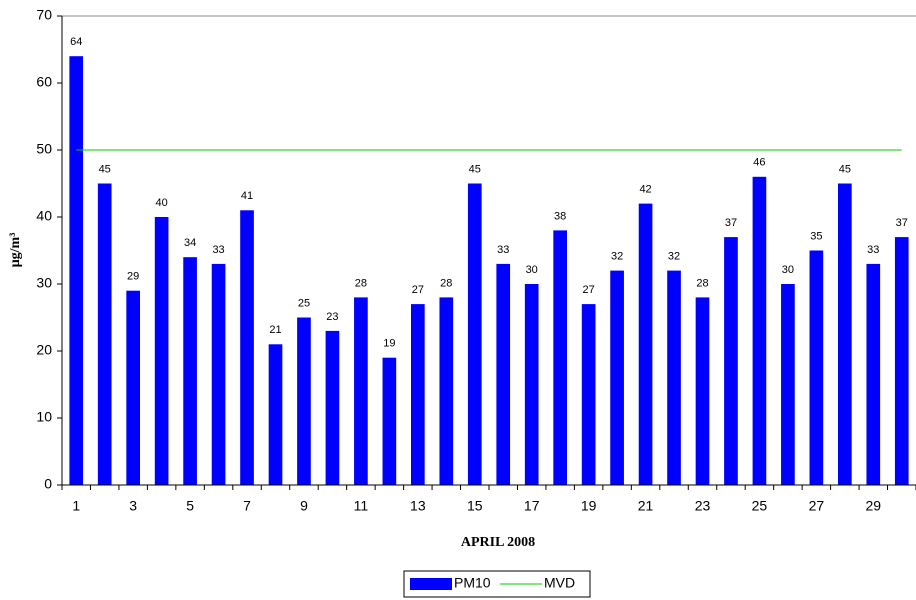 The image size is (916, 600). What do you see at coordinates (275, 330) in the screenshot?
I see `data-label: 21` at bounding box center [275, 330].